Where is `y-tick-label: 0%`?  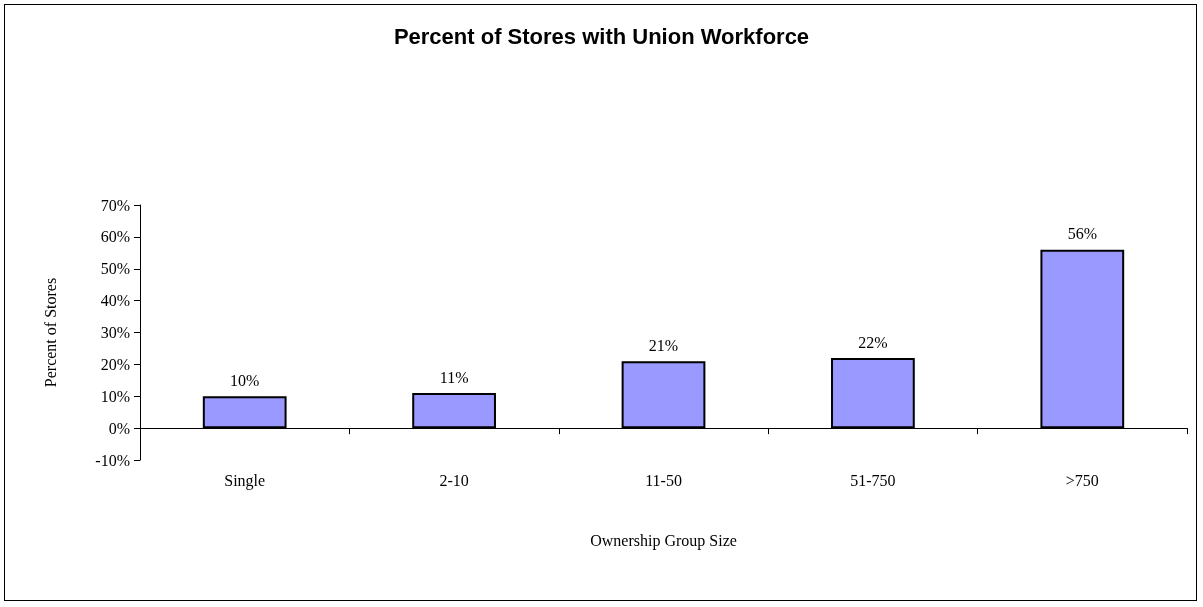 y-tick-label: 0% is located at coordinates (119, 428).